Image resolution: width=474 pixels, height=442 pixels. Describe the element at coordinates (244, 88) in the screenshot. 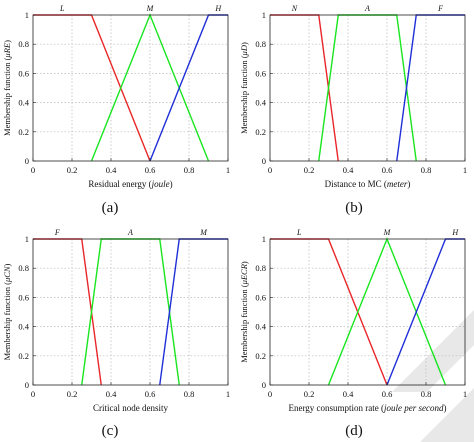

I see `y-axis-label: Membership function (μD)` at that location.